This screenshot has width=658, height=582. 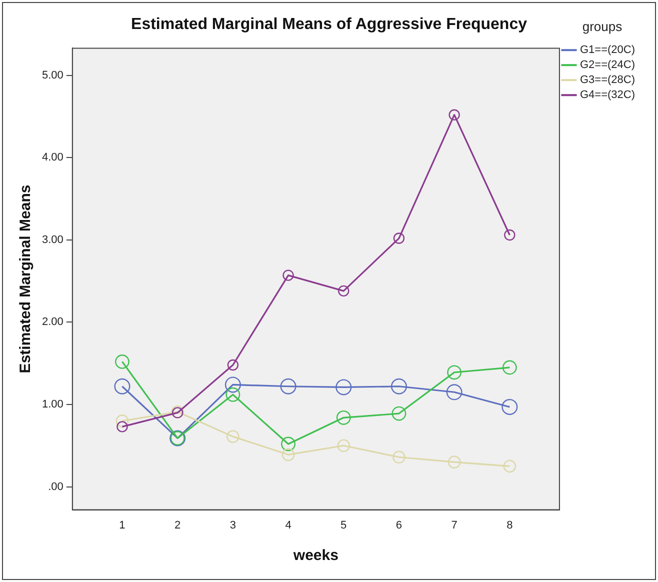 What do you see at coordinates (608, 65) in the screenshot?
I see `legend-label: G2==(24C)` at bounding box center [608, 65].